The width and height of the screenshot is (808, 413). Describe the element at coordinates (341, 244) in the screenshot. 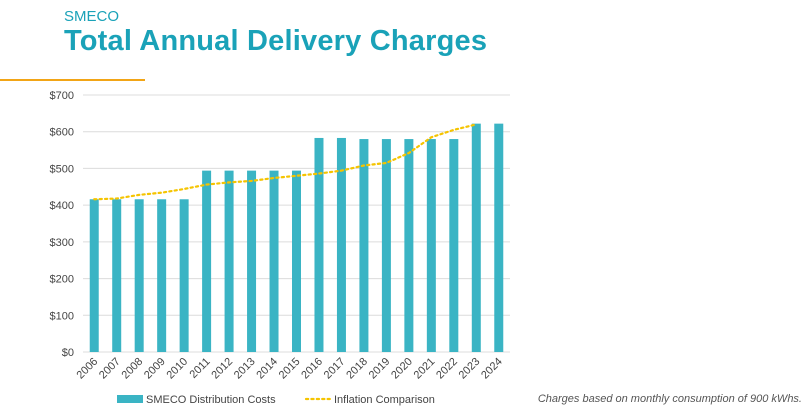

I see `bar-2017` at that location.